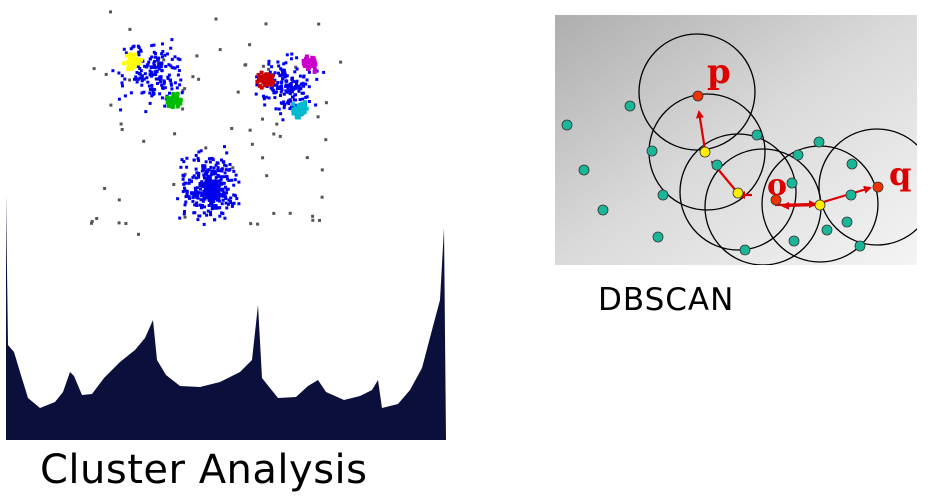  Describe the element at coordinates (216, 123) in the screenshot. I see `cluster-scatter-plot` at that location.